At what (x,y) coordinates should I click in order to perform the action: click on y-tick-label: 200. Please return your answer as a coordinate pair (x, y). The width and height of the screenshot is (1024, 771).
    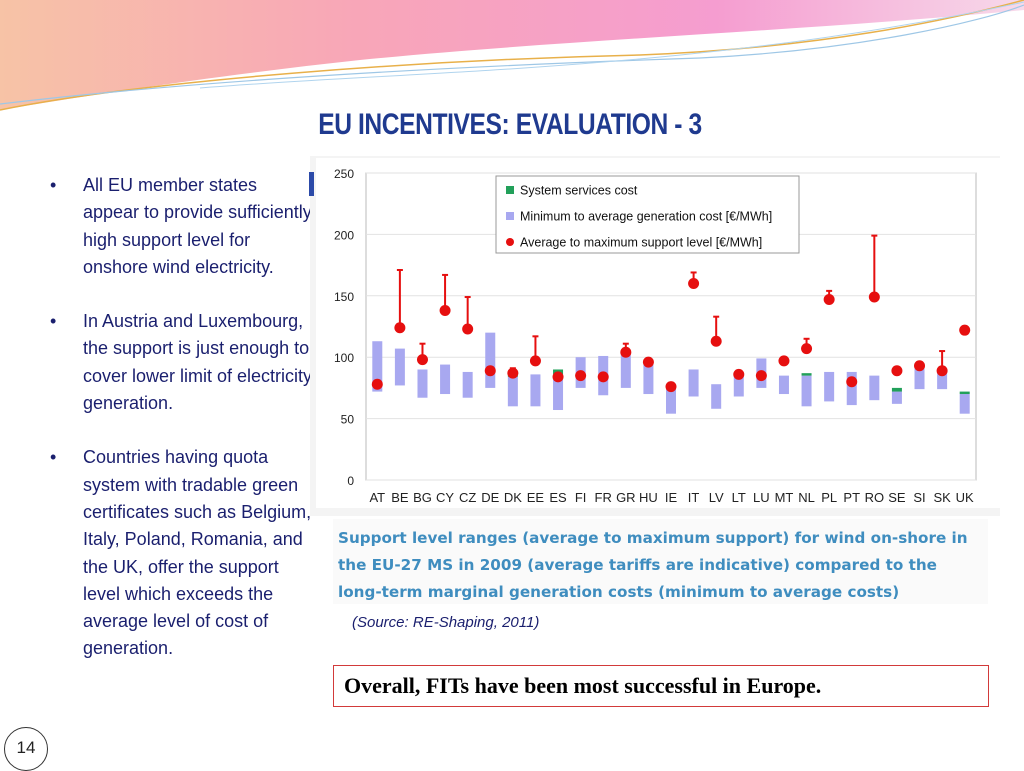
    Looking at the image, I should click on (344, 235).